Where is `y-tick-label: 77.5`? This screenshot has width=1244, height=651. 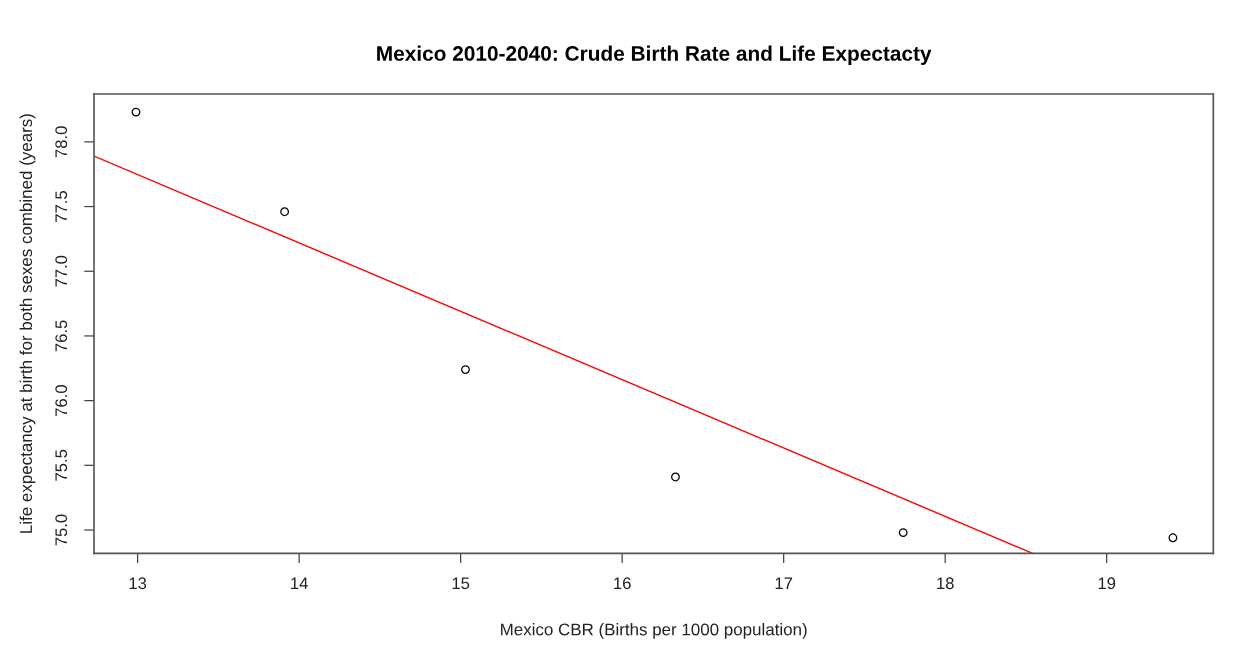
y-tick-label: 77.5 is located at coordinates (61, 206).